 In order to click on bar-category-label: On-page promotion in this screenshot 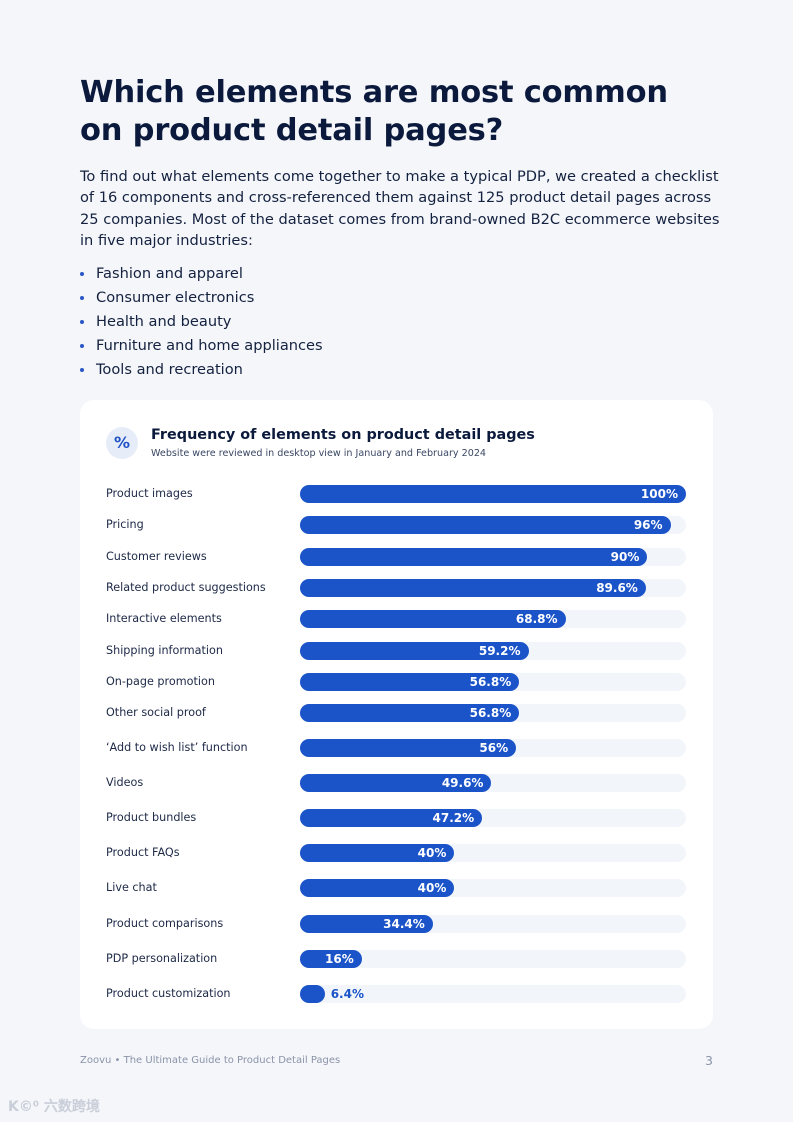, I will do `click(160, 681)`.